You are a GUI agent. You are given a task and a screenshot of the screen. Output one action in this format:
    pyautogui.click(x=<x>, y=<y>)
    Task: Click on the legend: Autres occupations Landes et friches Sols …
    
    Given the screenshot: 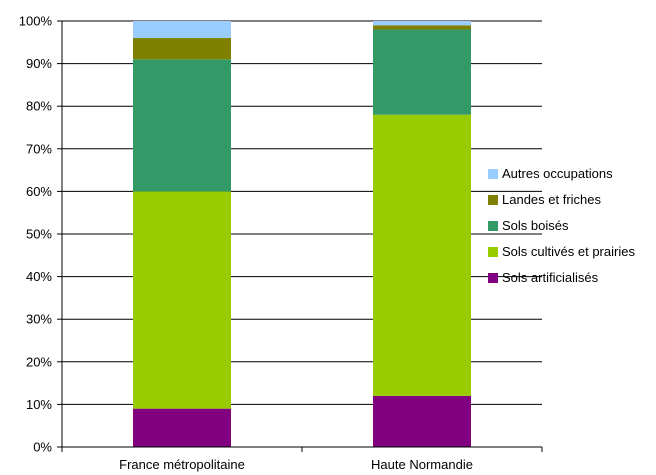 What is the action you would take?
    pyautogui.click(x=561, y=225)
    